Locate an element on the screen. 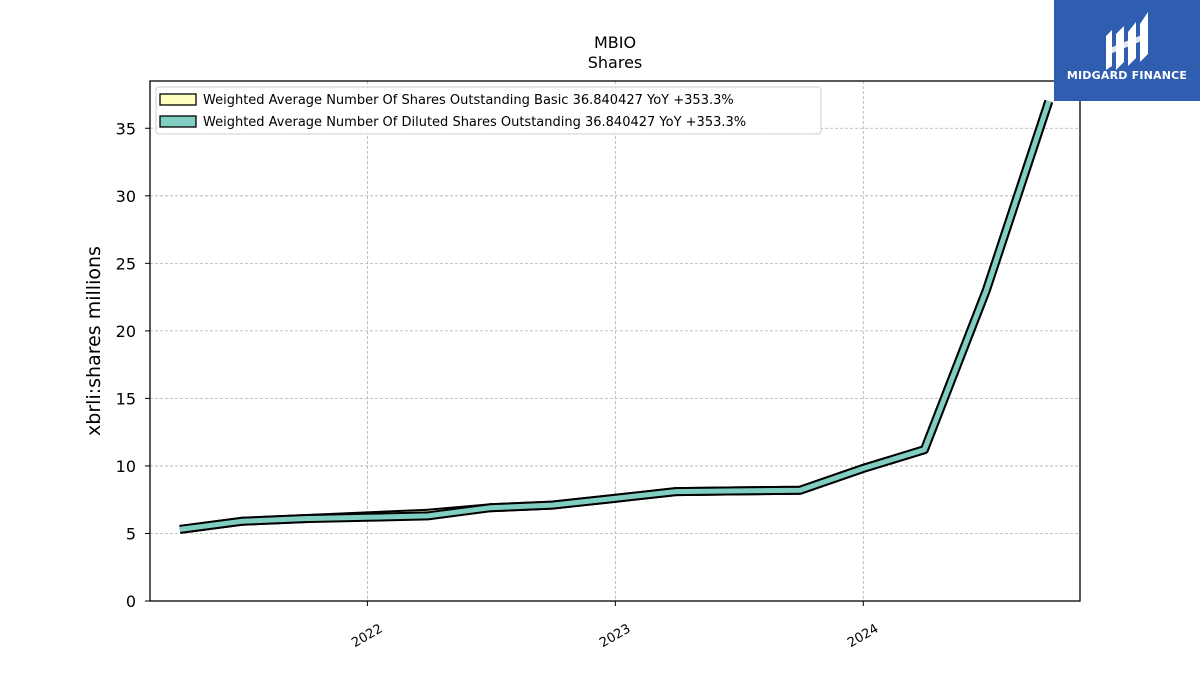 This screenshot has width=1200, height=675. chart-title: MBIO is located at coordinates (615, 42).